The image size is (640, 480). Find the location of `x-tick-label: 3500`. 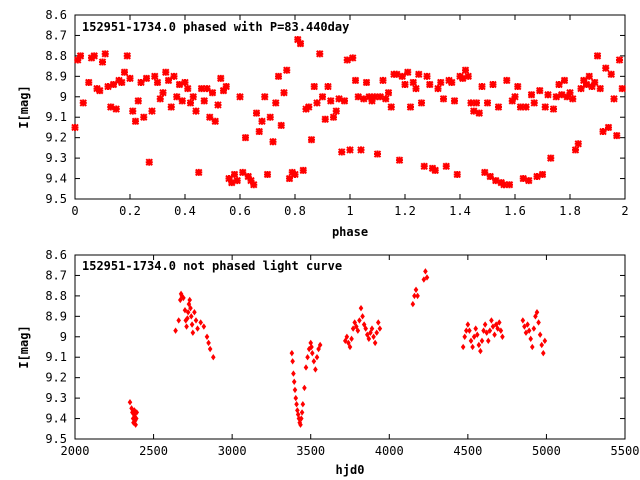

x-tick-label: 3500 is located at coordinates (310, 451).